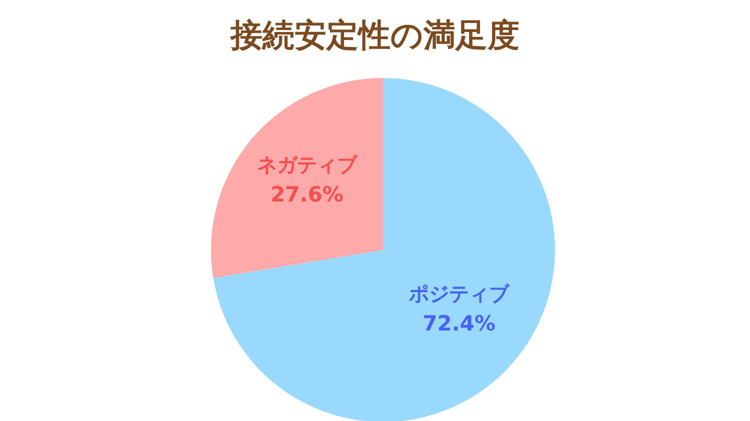 This screenshot has width=750, height=421. I want to click on slice-label: ネガティブ, so click(307, 164).